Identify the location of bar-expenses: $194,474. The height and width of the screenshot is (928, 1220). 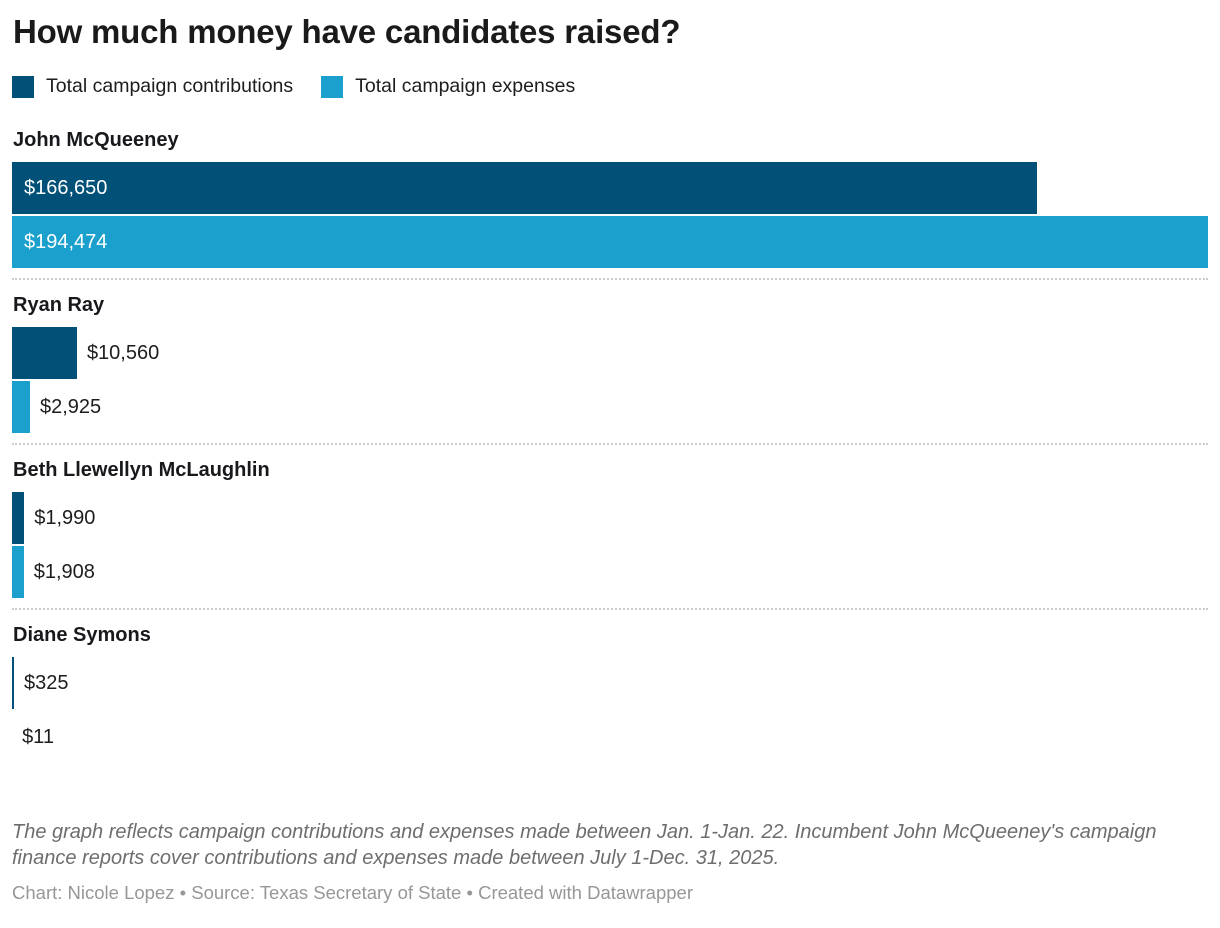
(610, 241).